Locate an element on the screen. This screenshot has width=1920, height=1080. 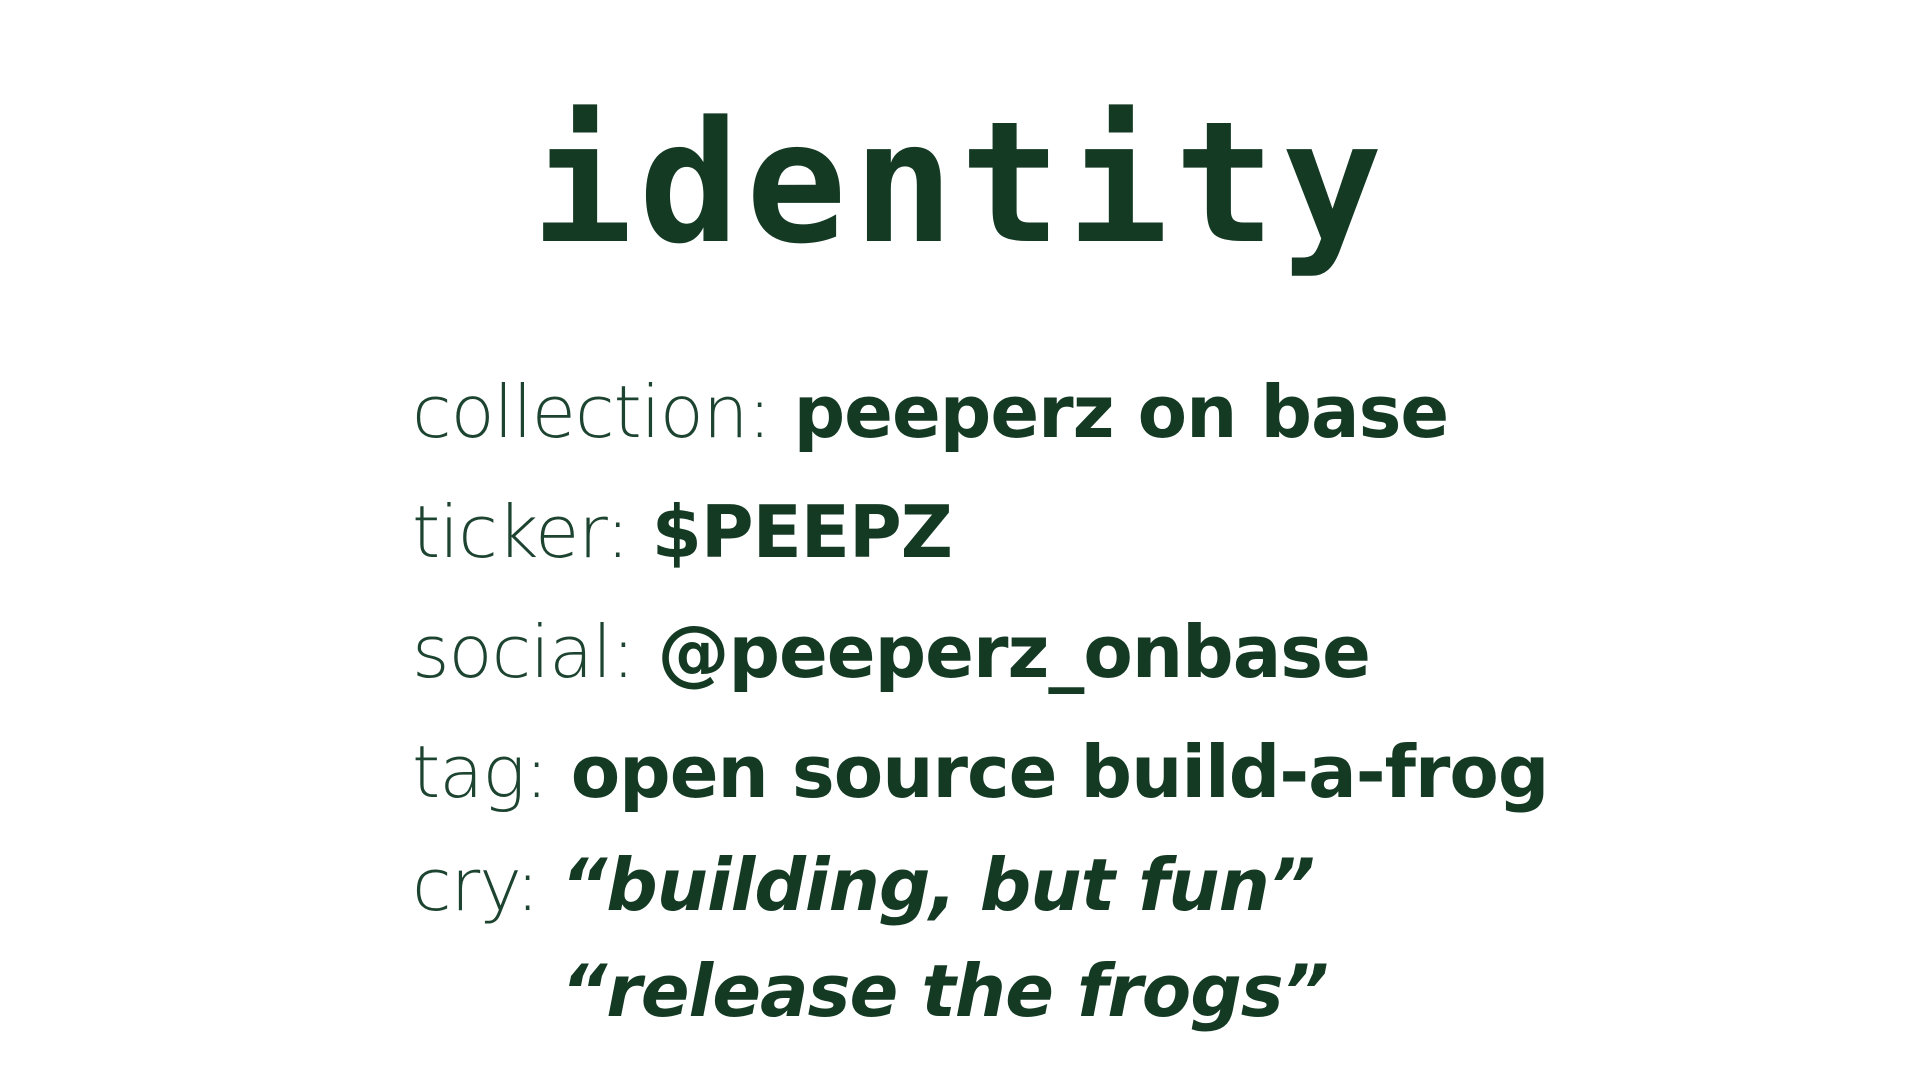
tag-value: open source build-a-frog is located at coordinates (1060, 772).